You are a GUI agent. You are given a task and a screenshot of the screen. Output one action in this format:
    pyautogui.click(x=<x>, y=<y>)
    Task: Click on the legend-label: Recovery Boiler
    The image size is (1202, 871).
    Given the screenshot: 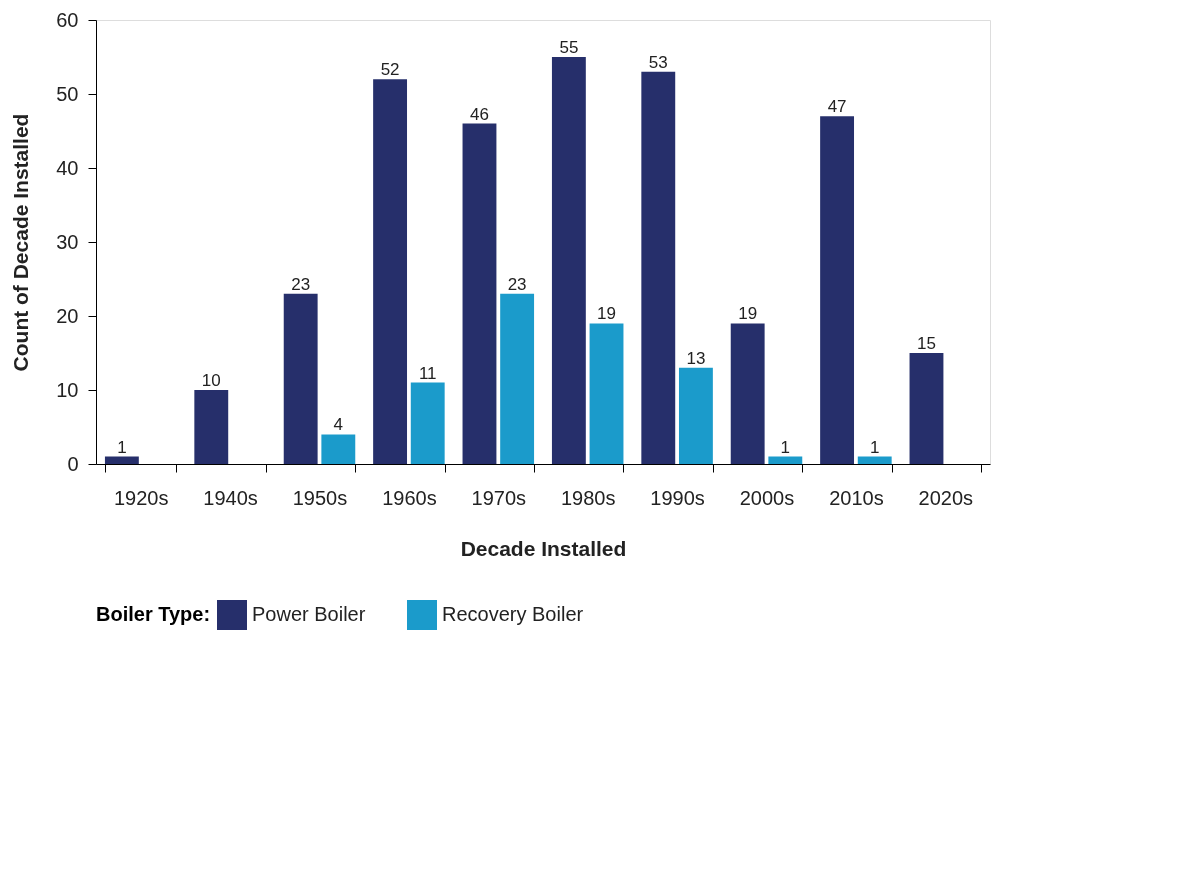 What is the action you would take?
    pyautogui.click(x=513, y=614)
    